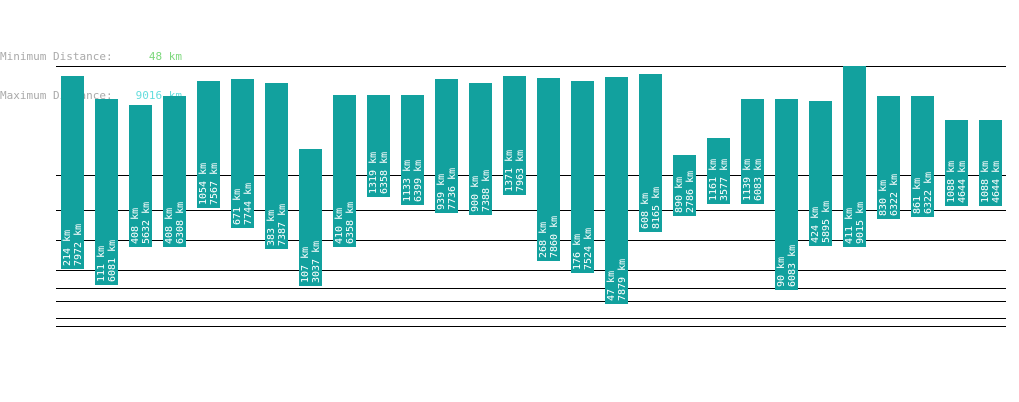 Image resolution: width=1019 pixels, height=402 pixels. Describe the element at coordinates (237, 207) in the screenshot. I see `bar-start-label: 671 km` at that location.